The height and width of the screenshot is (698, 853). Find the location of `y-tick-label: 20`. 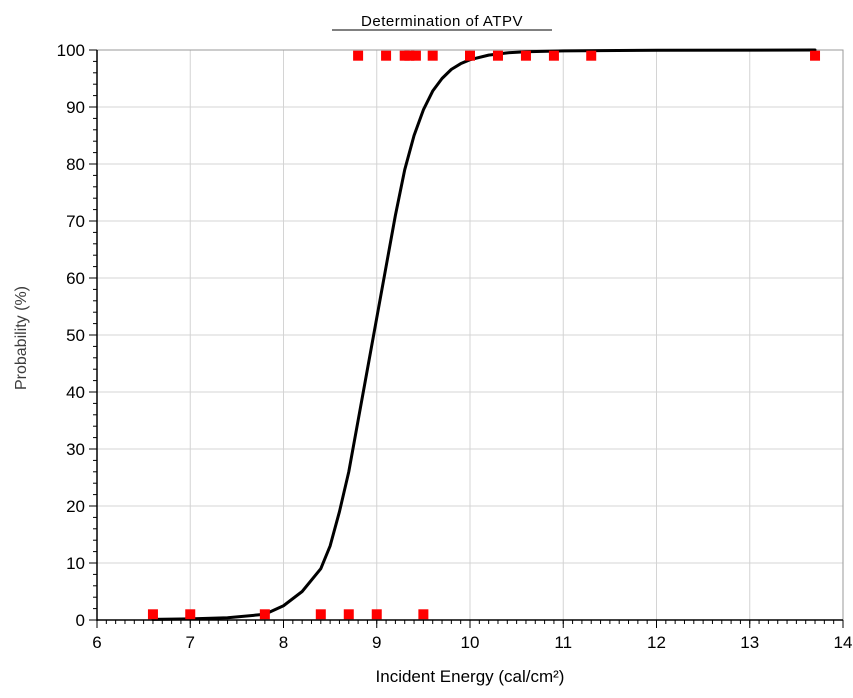

y-tick-label: 20 is located at coordinates (75, 506).